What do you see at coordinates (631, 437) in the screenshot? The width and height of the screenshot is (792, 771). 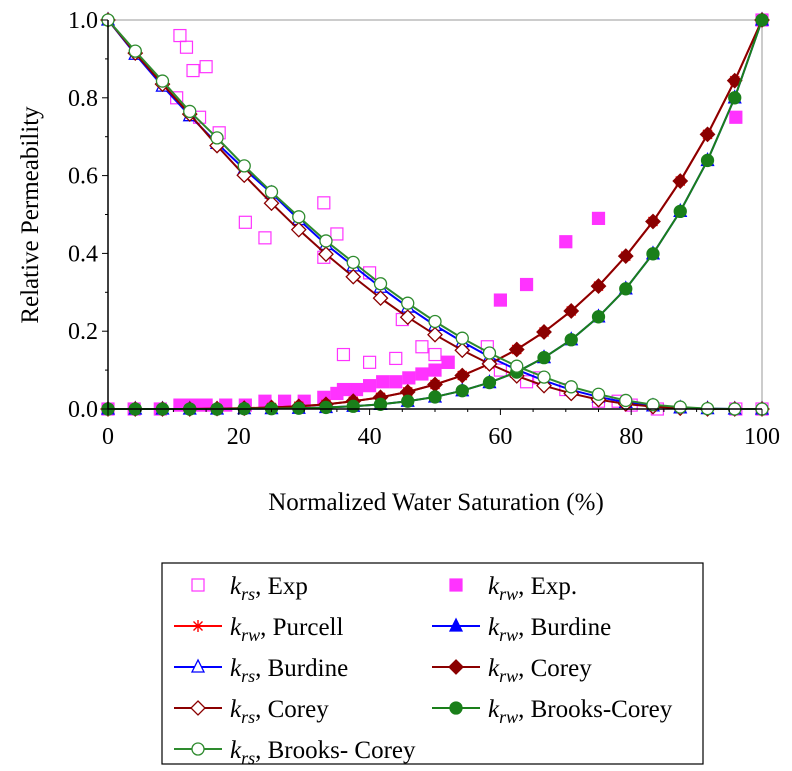 I see `x-tick-label: 80` at bounding box center [631, 437].